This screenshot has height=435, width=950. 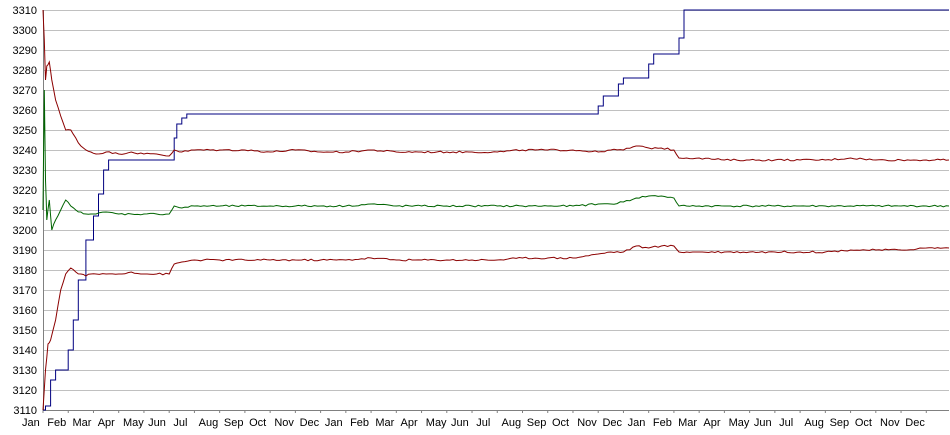 What do you see at coordinates (25, 271) in the screenshot?
I see `y-tick-label: 3180` at bounding box center [25, 271].